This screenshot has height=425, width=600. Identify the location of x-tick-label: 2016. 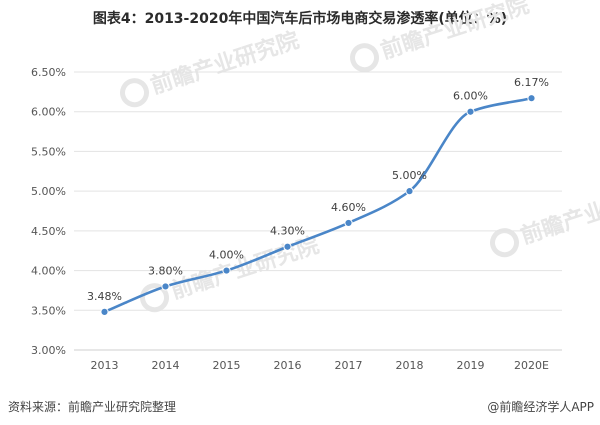
(288, 365).